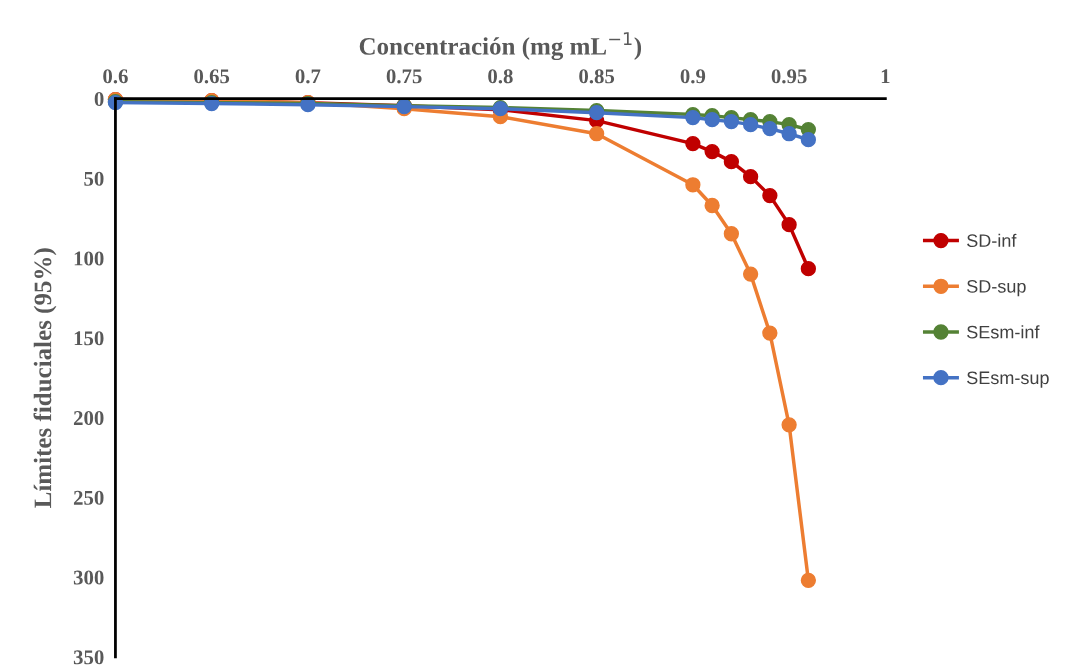 The image size is (1089, 671). What do you see at coordinates (597, 76) in the screenshot?
I see `x-tick-label: 0.85` at bounding box center [597, 76].